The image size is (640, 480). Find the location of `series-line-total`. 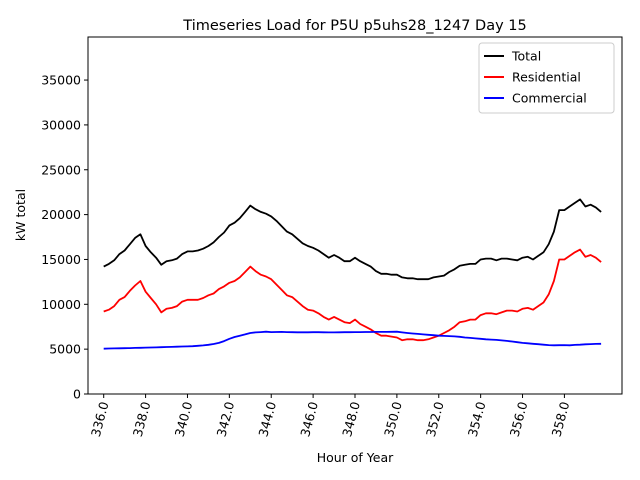

series-line-total is located at coordinates (352, 239).